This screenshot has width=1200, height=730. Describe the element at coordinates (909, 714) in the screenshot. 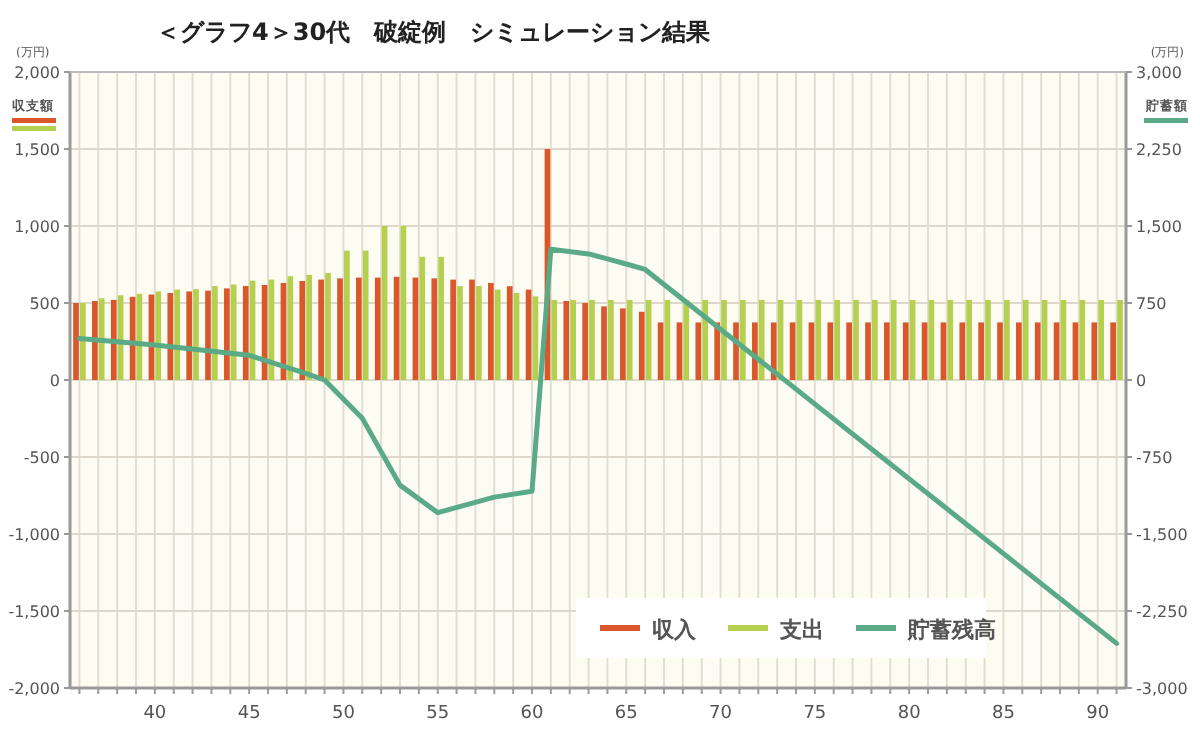

I see `x-tick-label: 80` at that location.